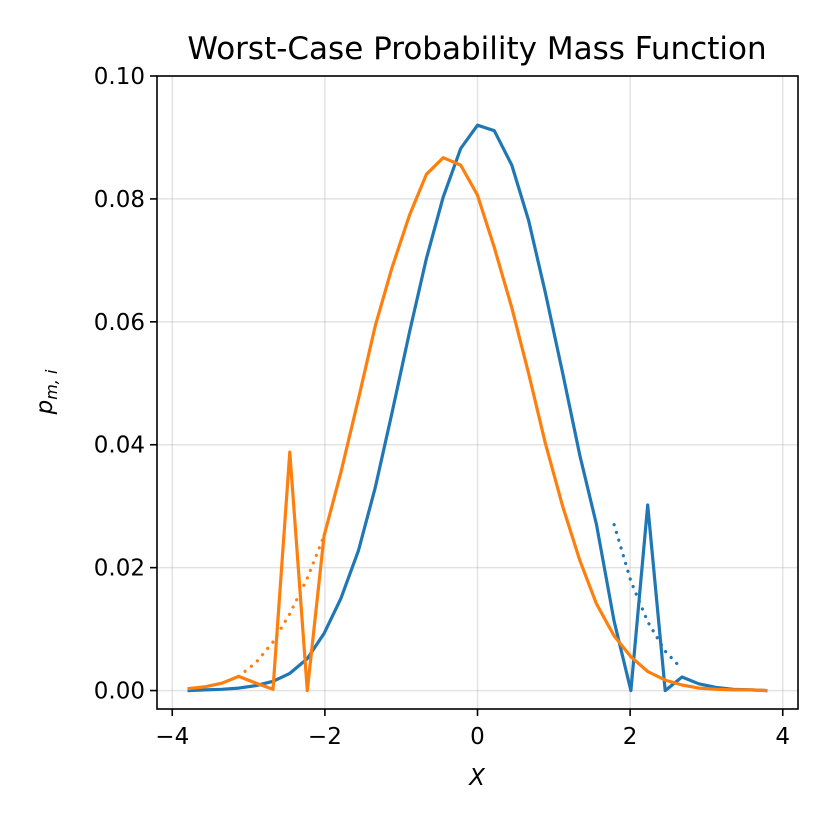  What do you see at coordinates (119, 569) in the screenshot?
I see `y-tick-label: 0.02` at bounding box center [119, 569].